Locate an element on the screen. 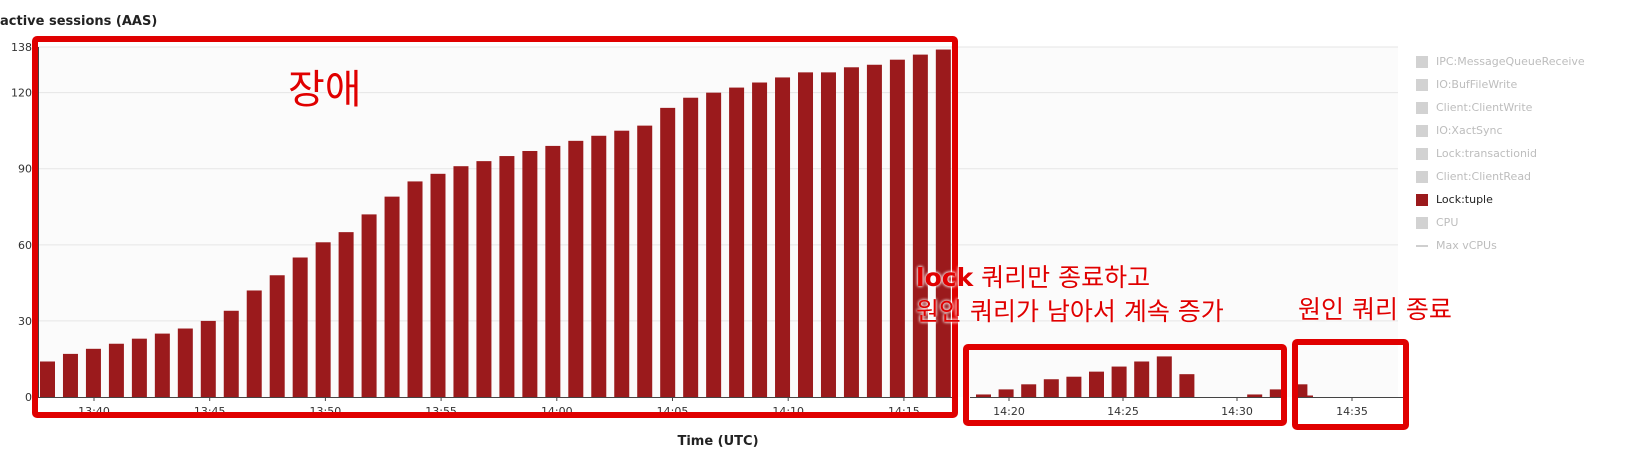 This screenshot has height=465, width=1645. legend-item: IO:XactSync is located at coordinates (1500, 130).